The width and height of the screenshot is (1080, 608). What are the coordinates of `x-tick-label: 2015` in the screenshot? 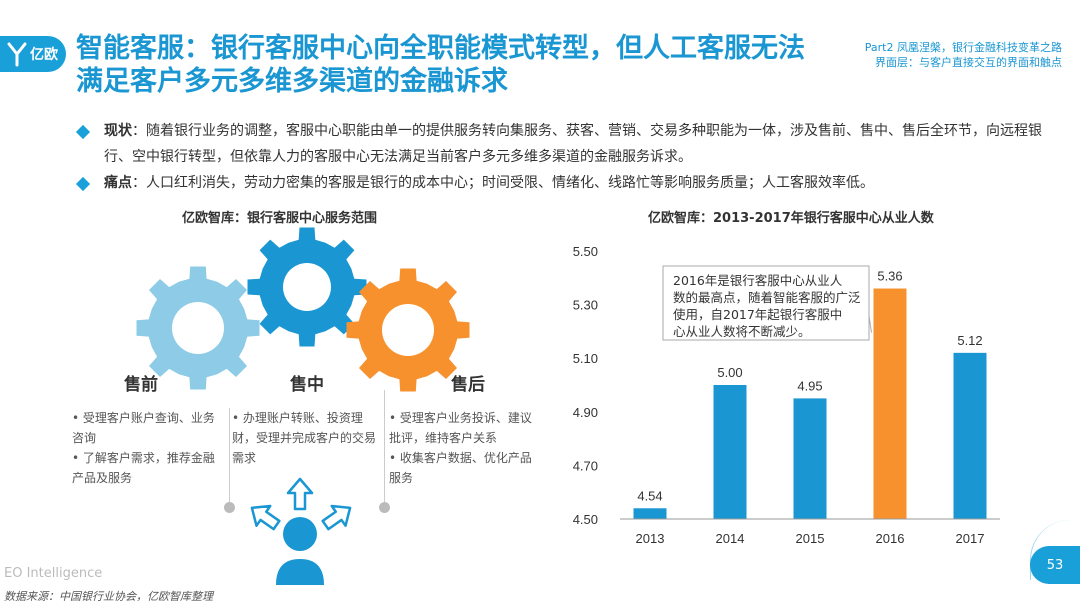 It's located at (810, 538).